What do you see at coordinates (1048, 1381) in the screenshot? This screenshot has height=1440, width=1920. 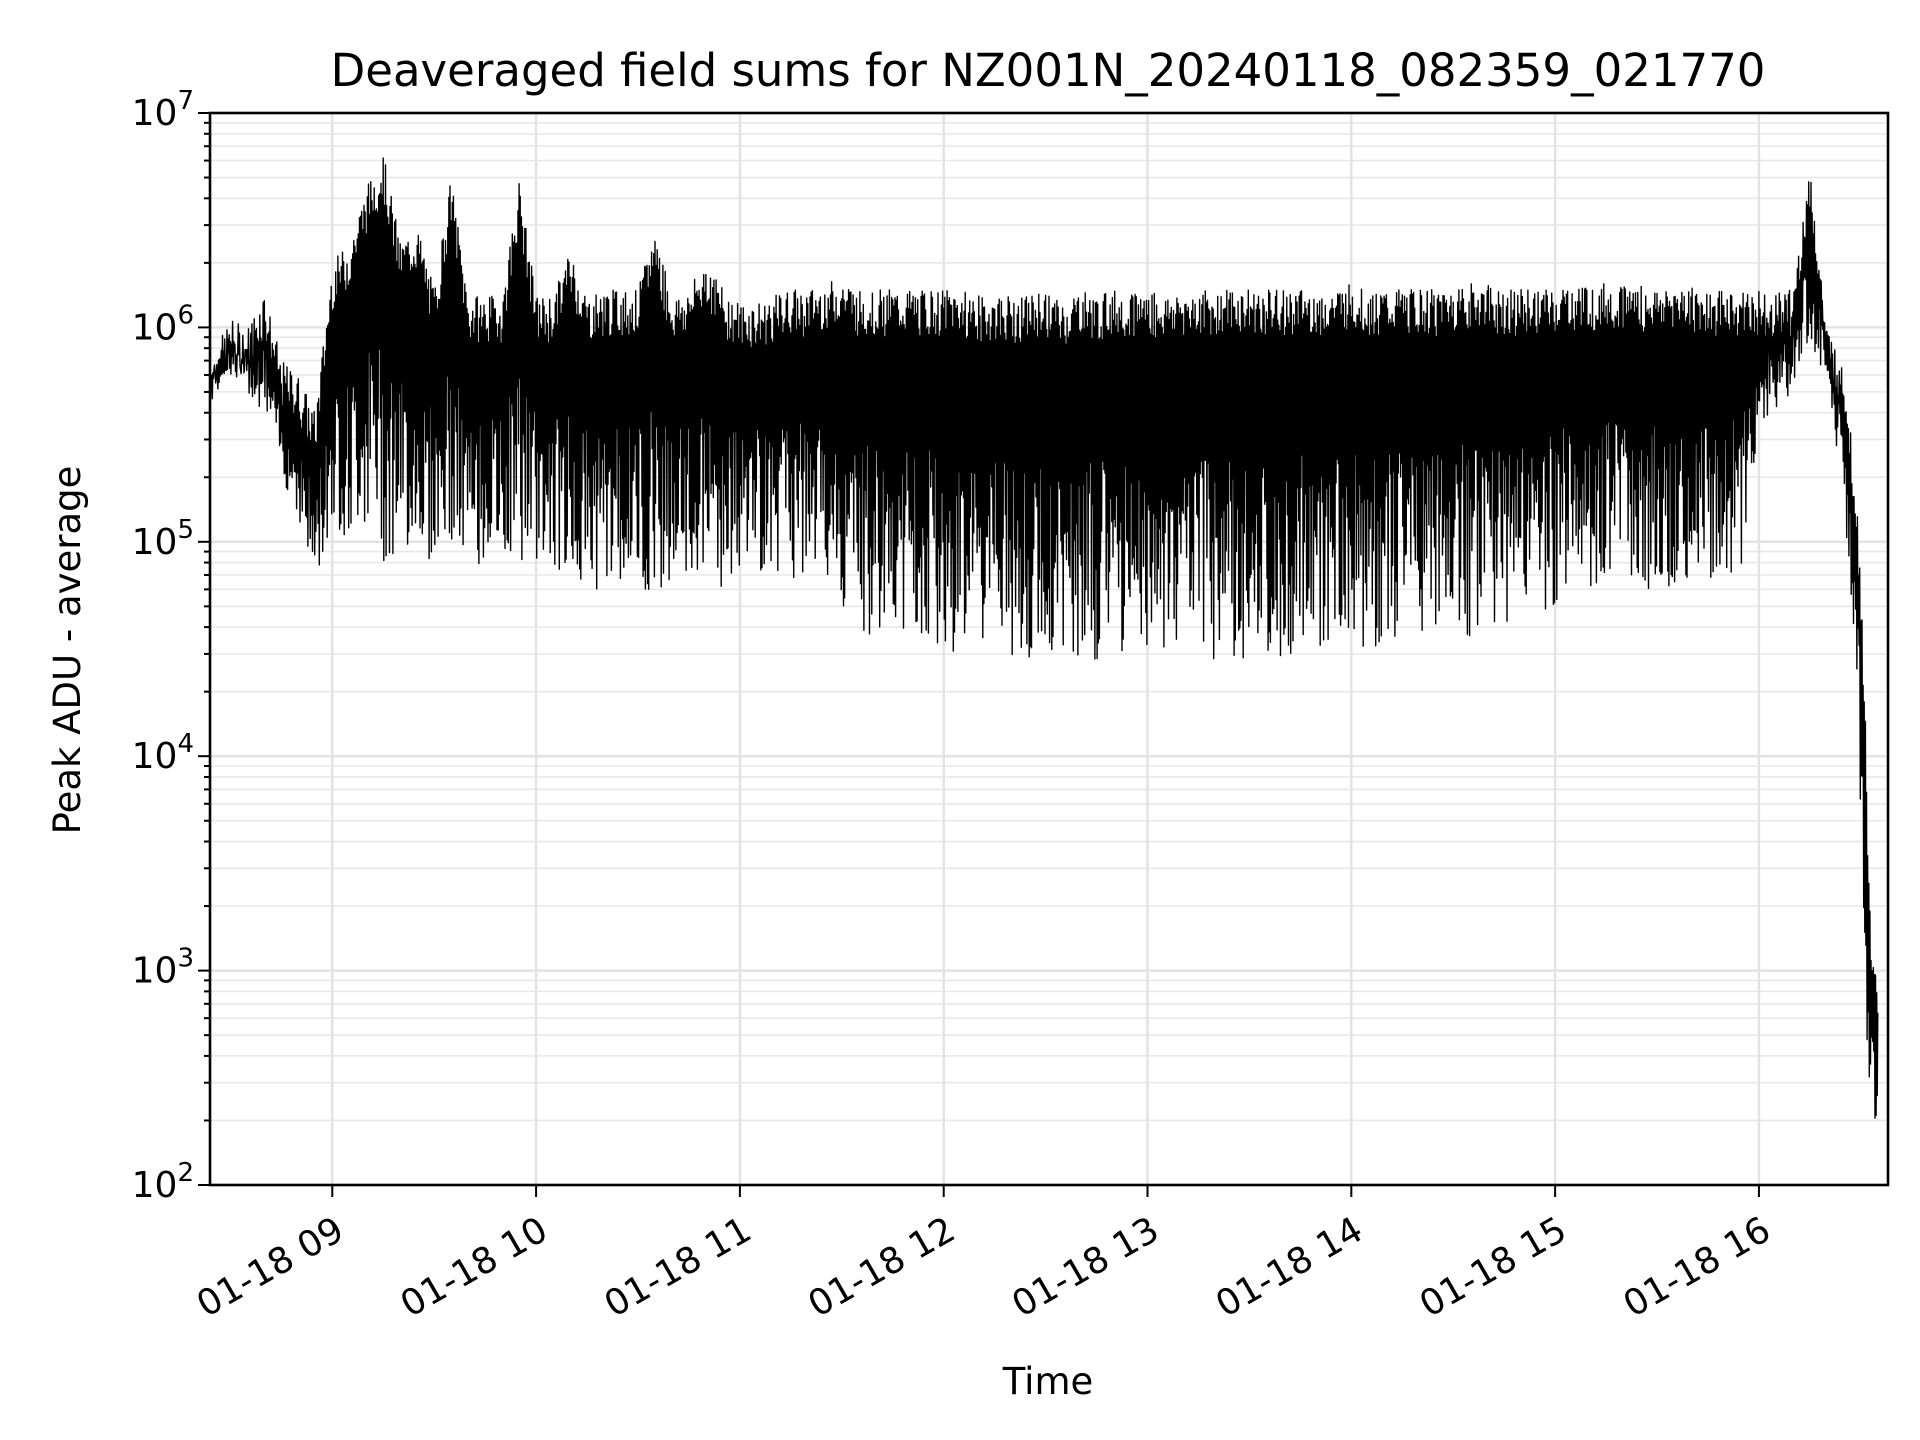 I see `x-axis-label: Time` at bounding box center [1048, 1381].